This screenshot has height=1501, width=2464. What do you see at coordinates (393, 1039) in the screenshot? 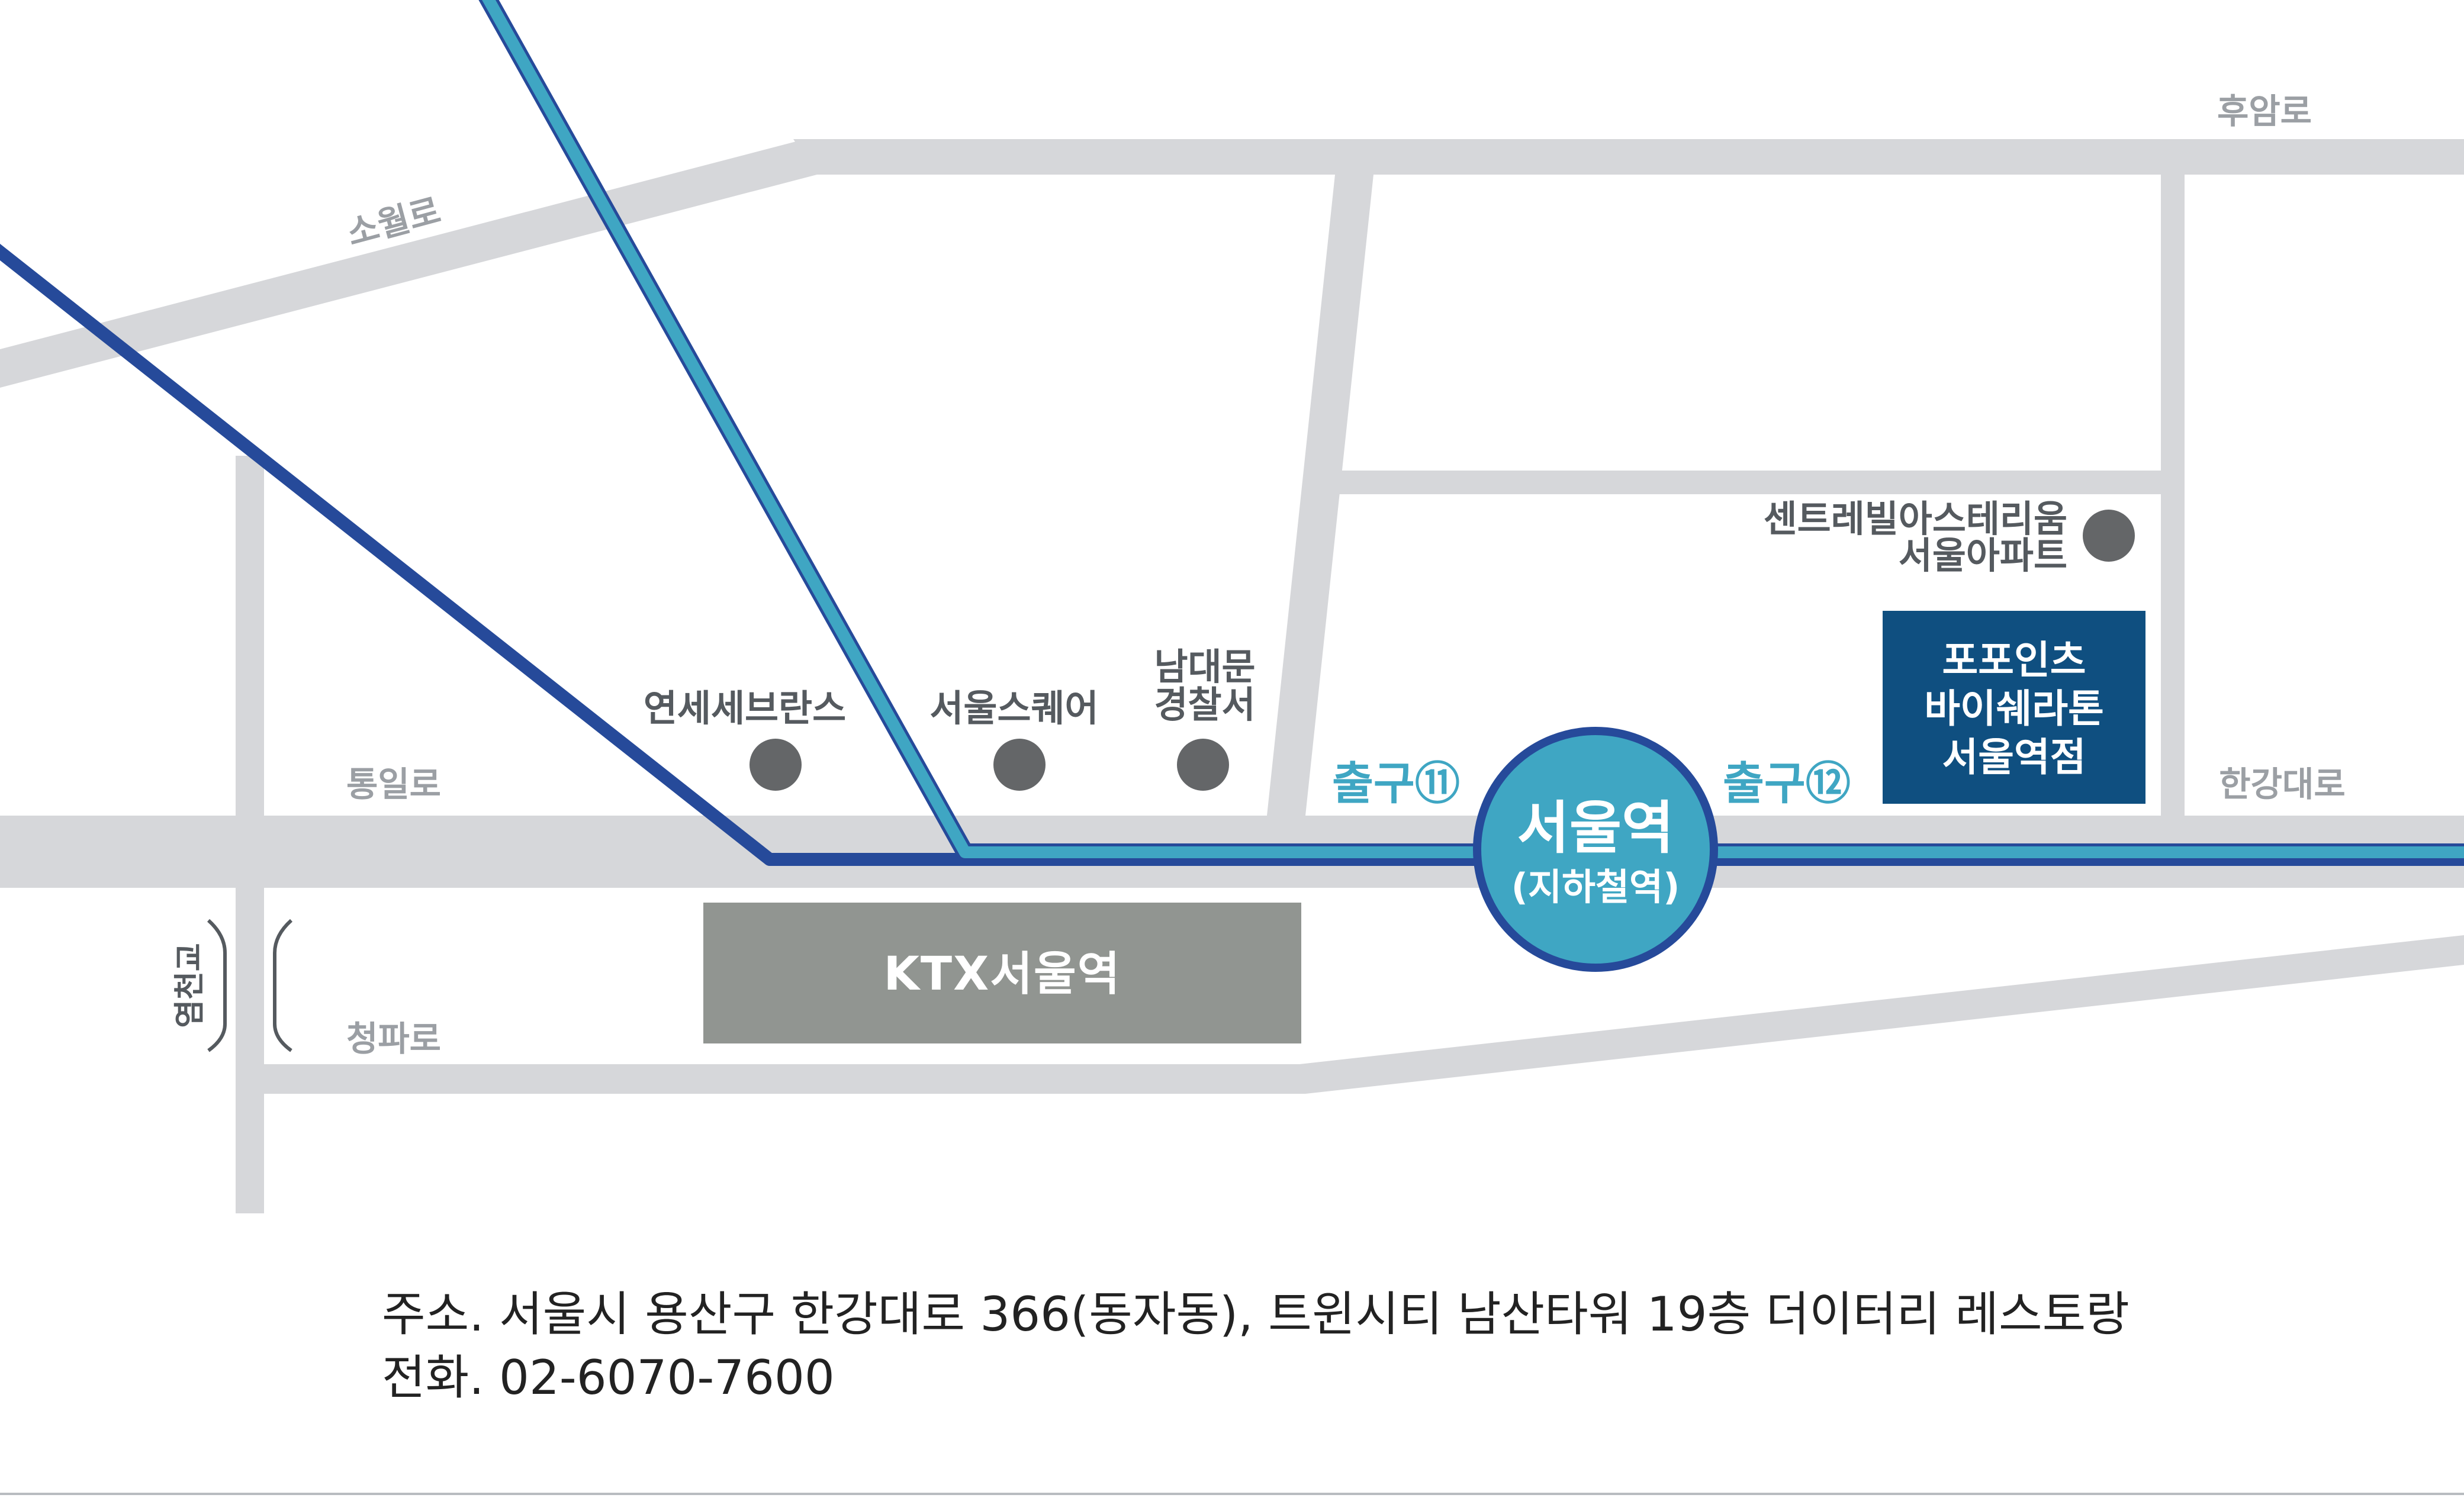
I see `cheongpa-ro-label: 청파로` at bounding box center [393, 1039].